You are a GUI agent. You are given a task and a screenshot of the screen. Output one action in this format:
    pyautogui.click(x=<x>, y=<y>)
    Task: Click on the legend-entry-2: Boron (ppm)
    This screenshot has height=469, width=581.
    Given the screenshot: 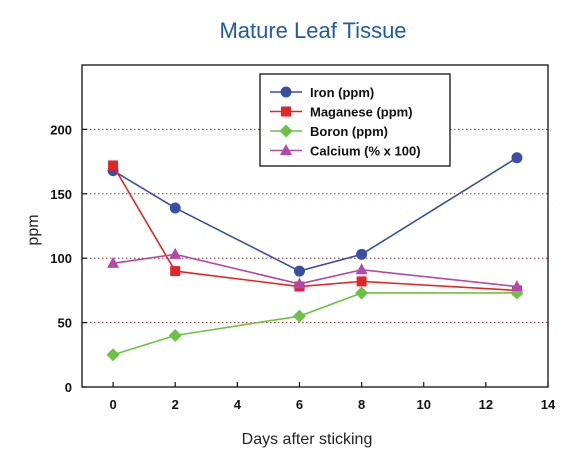 What is the action you would take?
    pyautogui.click(x=329, y=131)
    